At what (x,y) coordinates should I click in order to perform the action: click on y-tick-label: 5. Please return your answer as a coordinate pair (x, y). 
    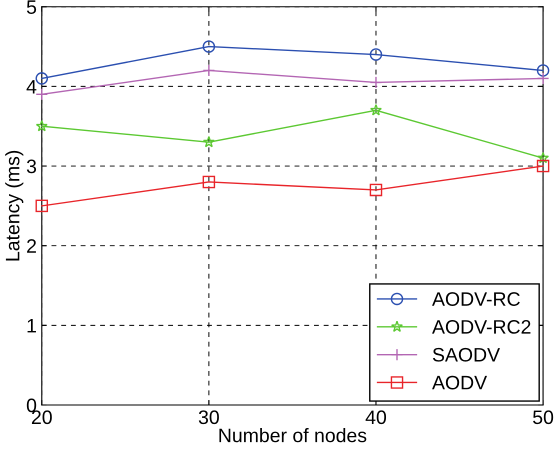
    Looking at the image, I should click on (31, 7).